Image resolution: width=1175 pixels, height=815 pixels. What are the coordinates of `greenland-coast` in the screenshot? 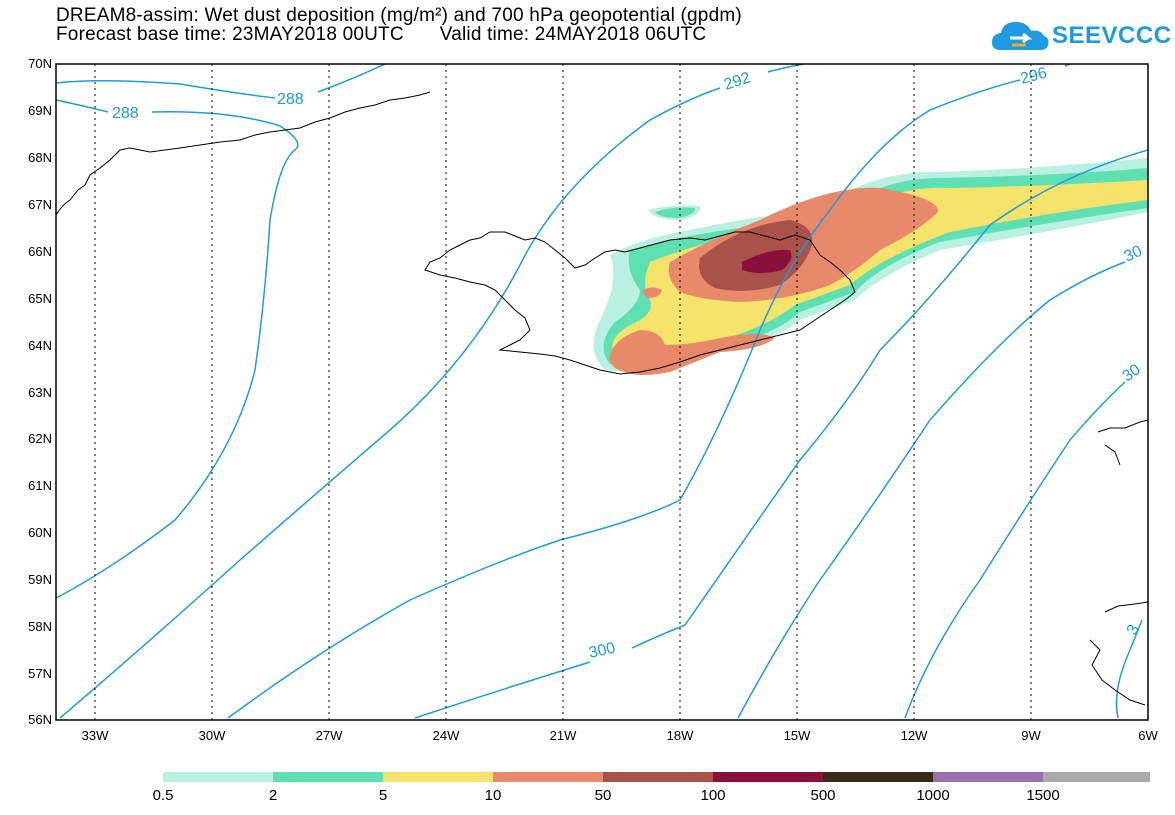 It's located at (243, 153).